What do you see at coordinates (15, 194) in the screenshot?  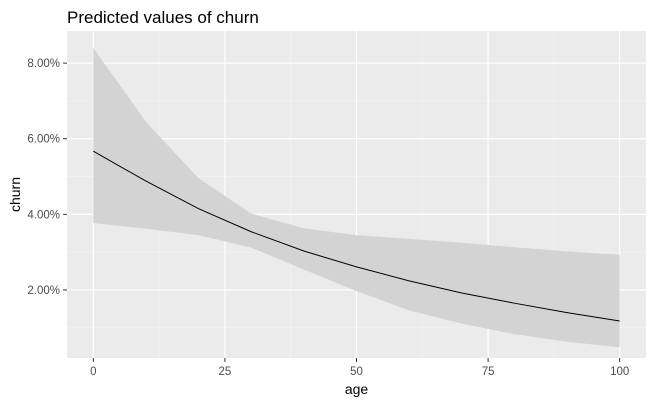 I see `y-axis-title: churn` at bounding box center [15, 194].